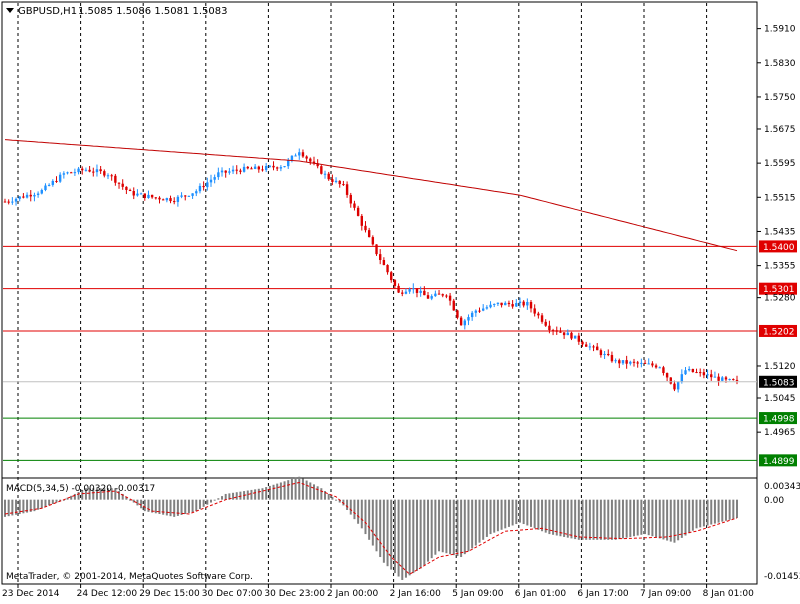  Describe the element at coordinates (80, 489) in the screenshot. I see `macd-label: MACD(5,34,5) -0.00320 -0.00317` at that location.